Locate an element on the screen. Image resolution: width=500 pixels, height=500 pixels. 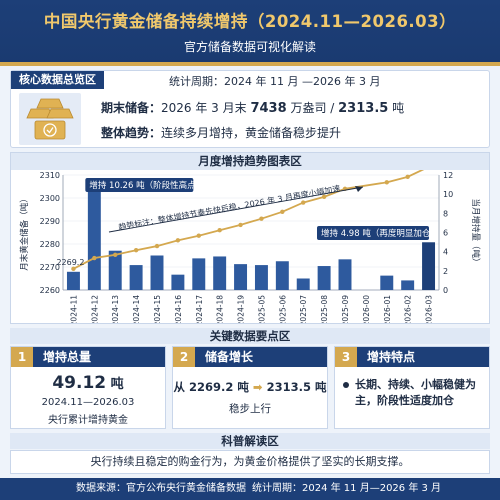
card-feature: 增持特点 3 长期、持续、小幅稳健为主，阶段性适度加仓 is located at coordinates (412, 387).